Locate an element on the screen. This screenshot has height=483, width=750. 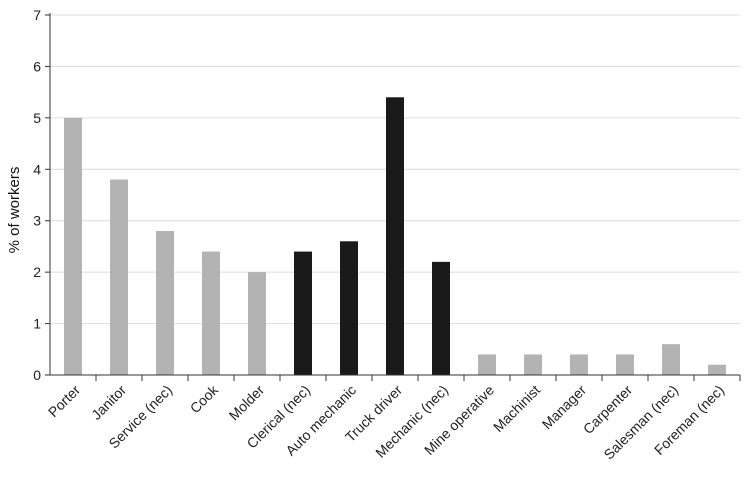
y-tick-label: 4 is located at coordinates (37, 169).